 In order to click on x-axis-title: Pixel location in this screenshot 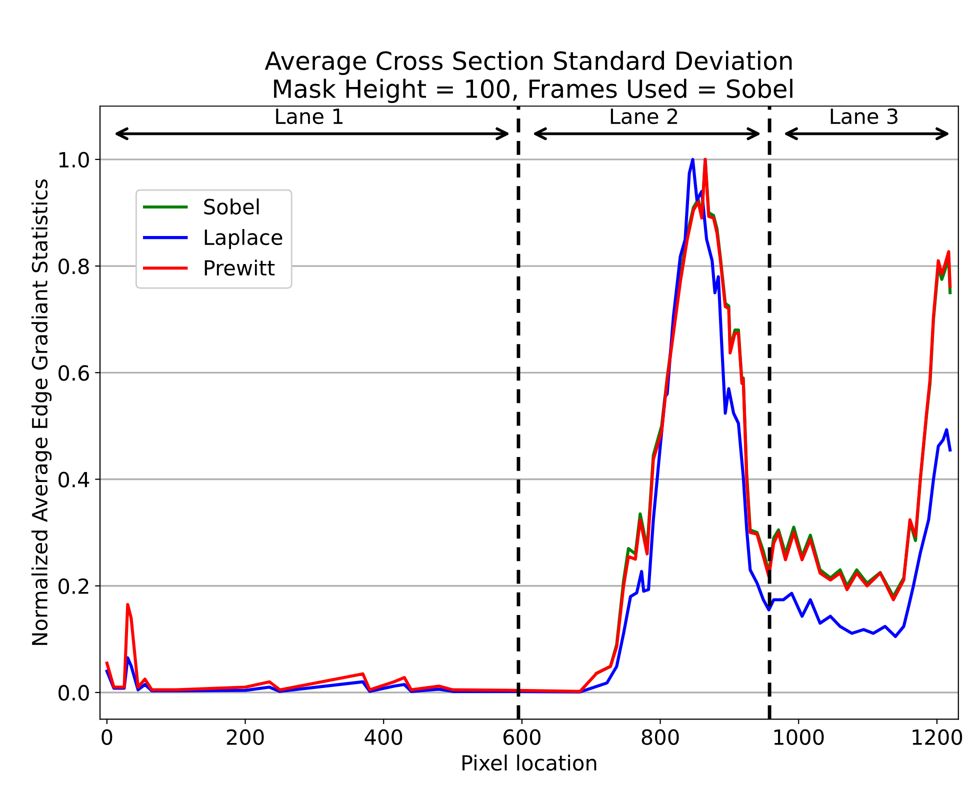, I will do `click(529, 762)`.